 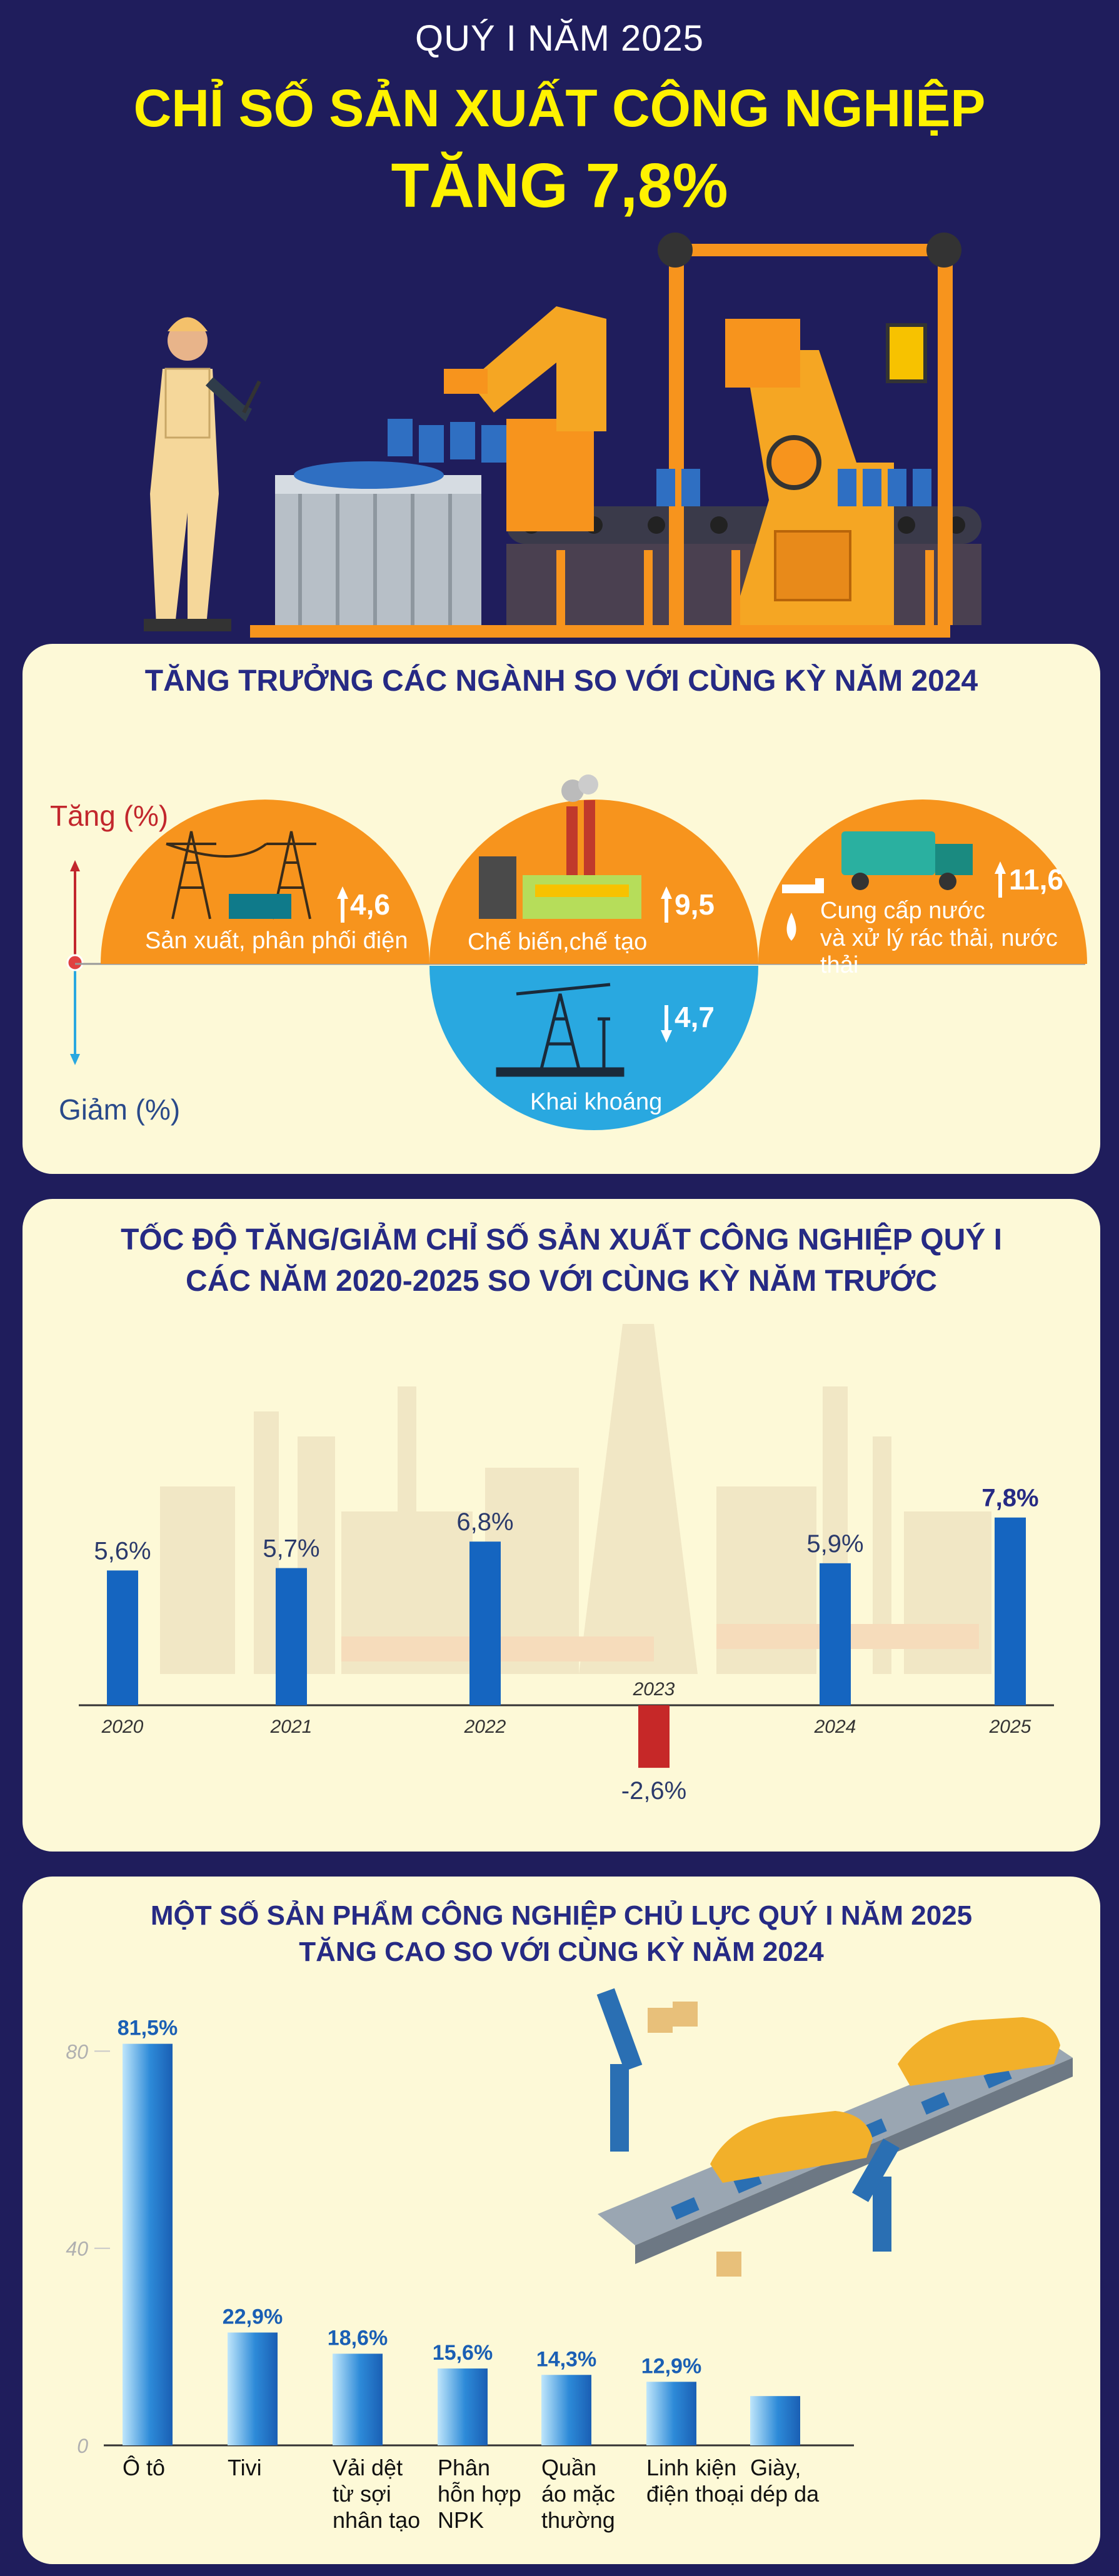 What do you see at coordinates (561, 1952) in the screenshot?
I see `products-chart-title-line2: TĂNG CAO SO VỚI CÙNG KỲ NĂM 2024` at bounding box center [561, 1952].